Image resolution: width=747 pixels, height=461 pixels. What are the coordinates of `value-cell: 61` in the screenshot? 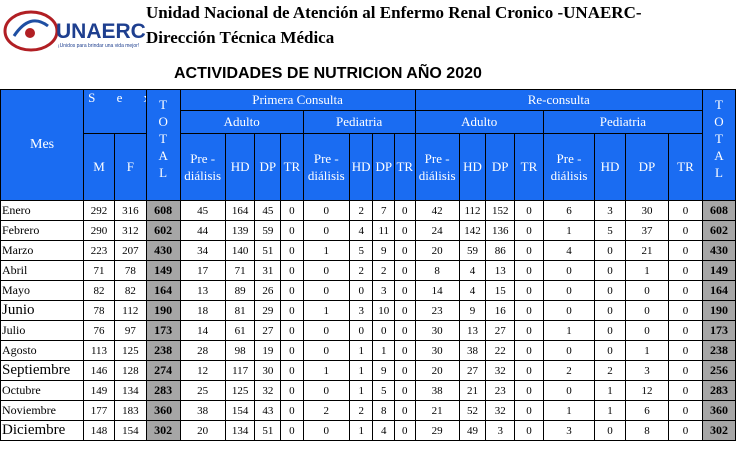 It's located at (240, 330).